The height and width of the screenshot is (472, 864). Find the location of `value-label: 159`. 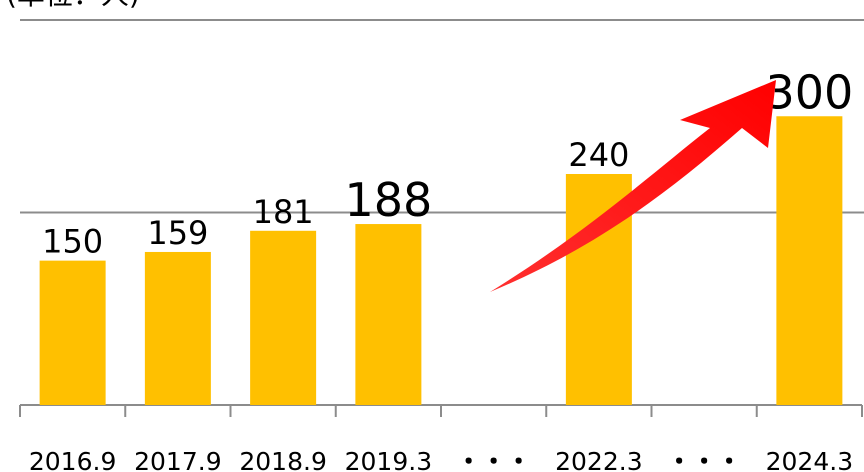

value-label: 159 is located at coordinates (177, 233).